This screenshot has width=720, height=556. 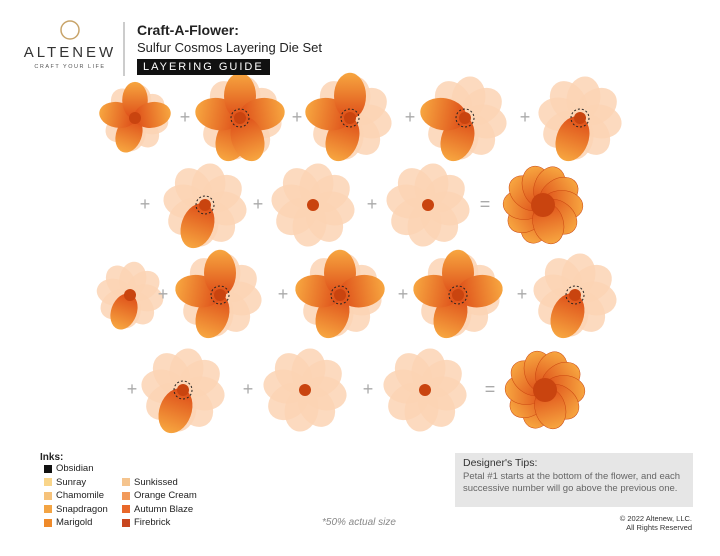 What do you see at coordinates (203, 67) in the screenshot?
I see `badge: LAYERING GUIDE` at bounding box center [203, 67].